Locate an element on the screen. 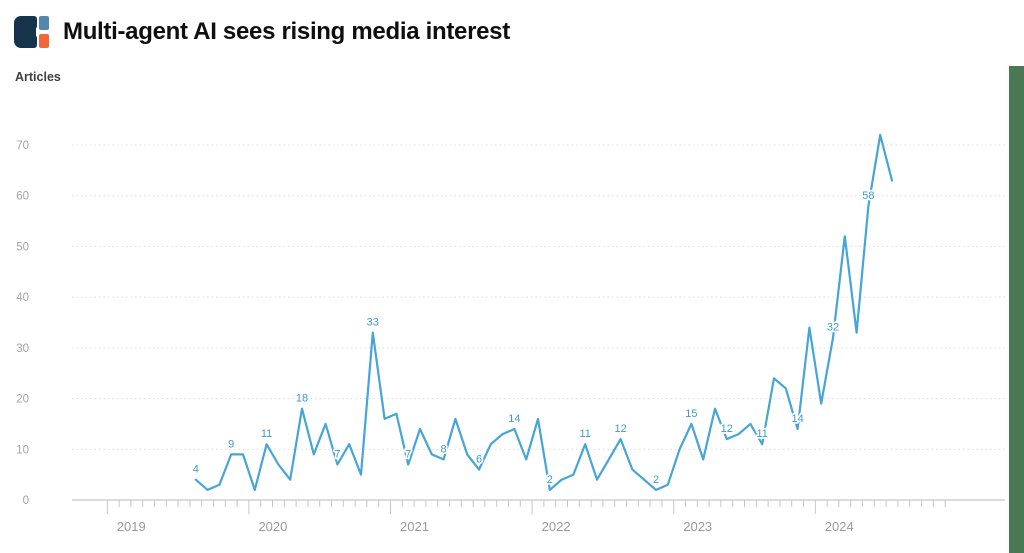 Image resolution: width=1024 pixels, height=553 pixels. cb-insights-logo-icon is located at coordinates (31, 32).